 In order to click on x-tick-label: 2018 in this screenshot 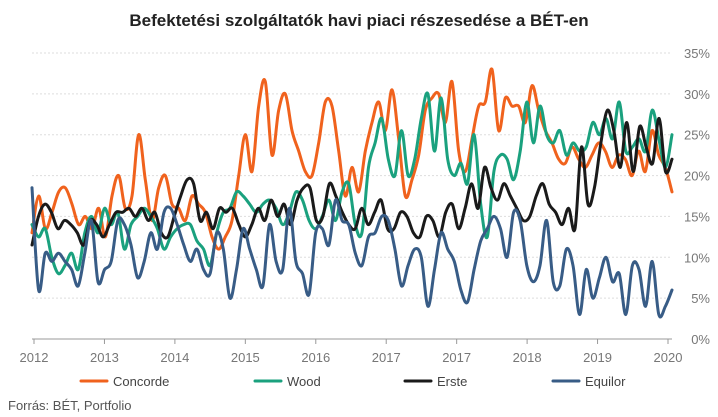, I will do `click(527, 357)`.